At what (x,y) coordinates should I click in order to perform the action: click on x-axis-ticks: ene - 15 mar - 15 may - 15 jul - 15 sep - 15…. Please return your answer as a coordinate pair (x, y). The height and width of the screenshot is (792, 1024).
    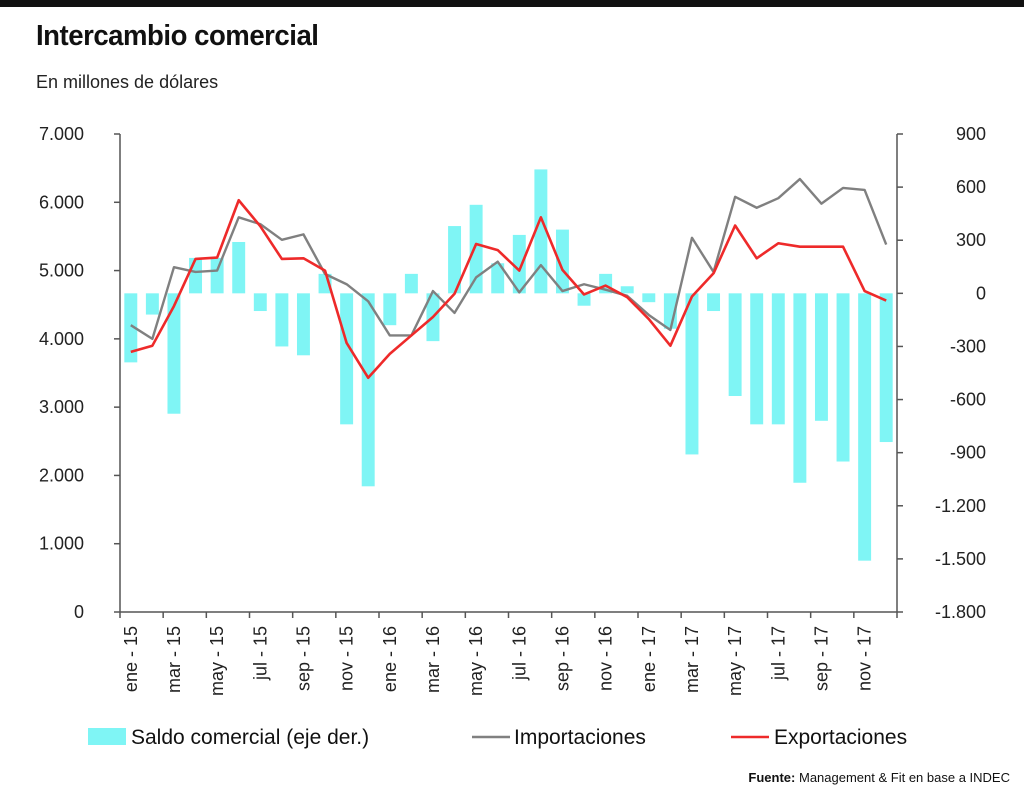
    Looking at the image, I should click on (508, 654).